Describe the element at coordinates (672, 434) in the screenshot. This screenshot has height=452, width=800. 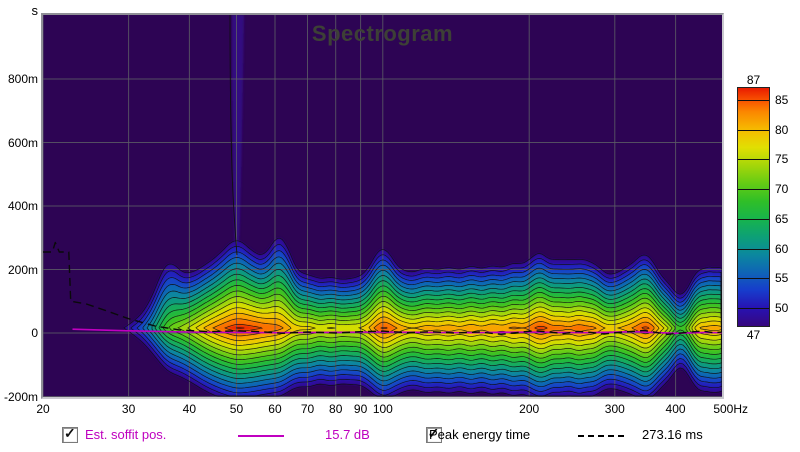
I see `peak-energy-value: 273.16 ms` at that location.